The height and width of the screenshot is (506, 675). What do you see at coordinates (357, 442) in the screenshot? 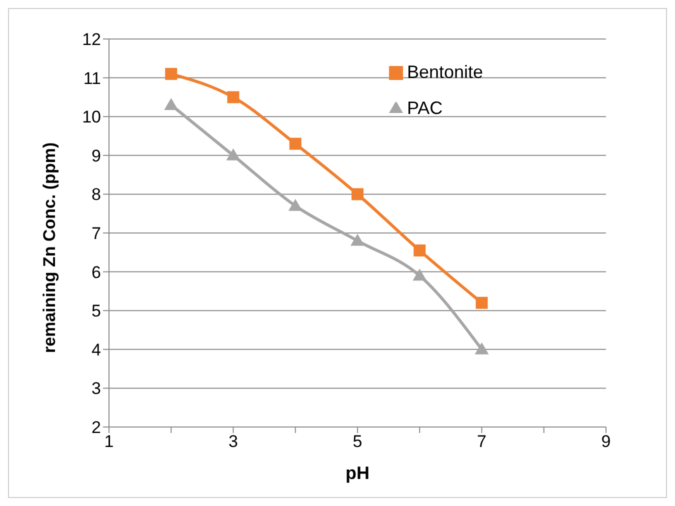
I see `x-tick-label: 5` at bounding box center [357, 442].